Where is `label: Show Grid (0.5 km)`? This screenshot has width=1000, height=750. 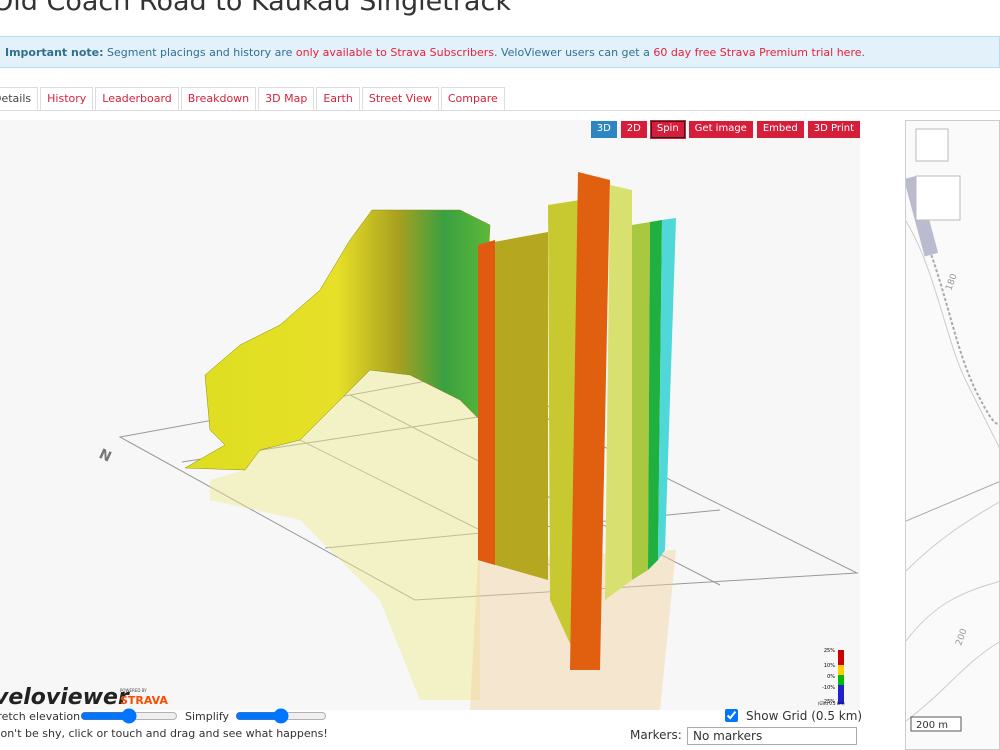 label: Show Grid (0.5 km) is located at coordinates (804, 716).